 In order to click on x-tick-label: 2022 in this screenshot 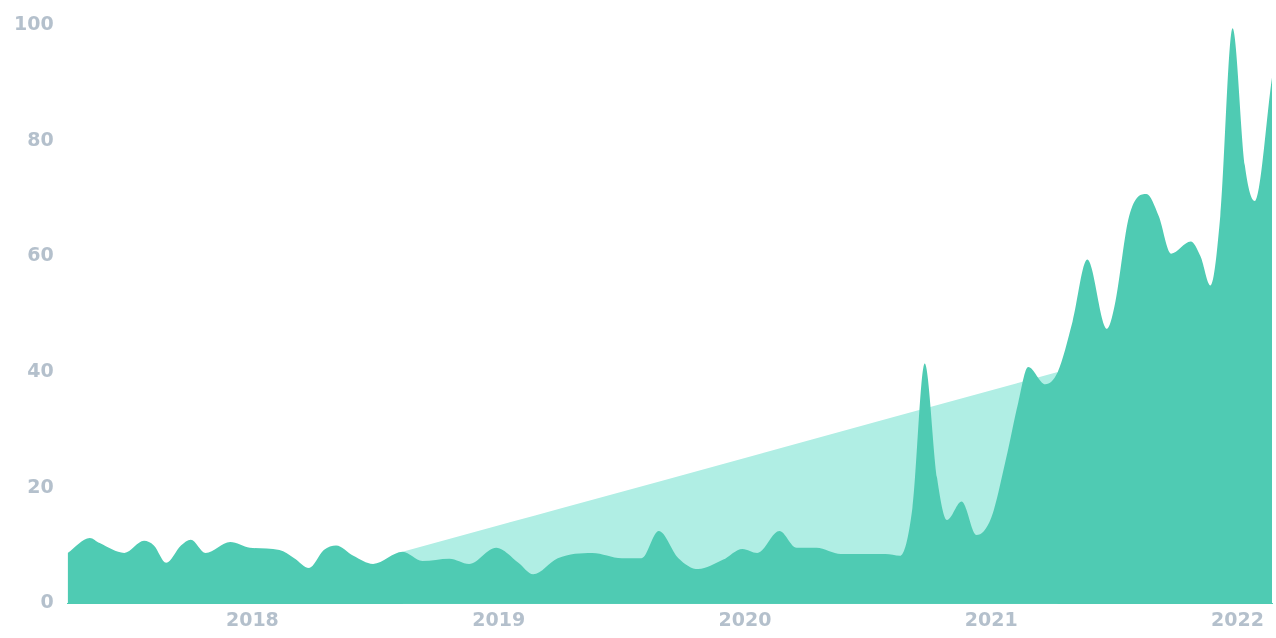, I will do `click(1237, 618)`.